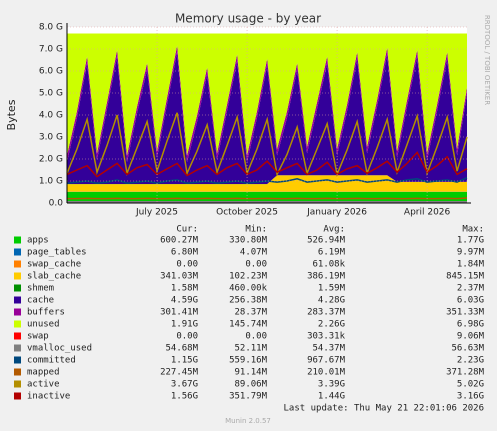 Image resolution: width=497 pixels, height=431 pixels. I want to click on legend-avg: 283.37M, so click(326, 313).